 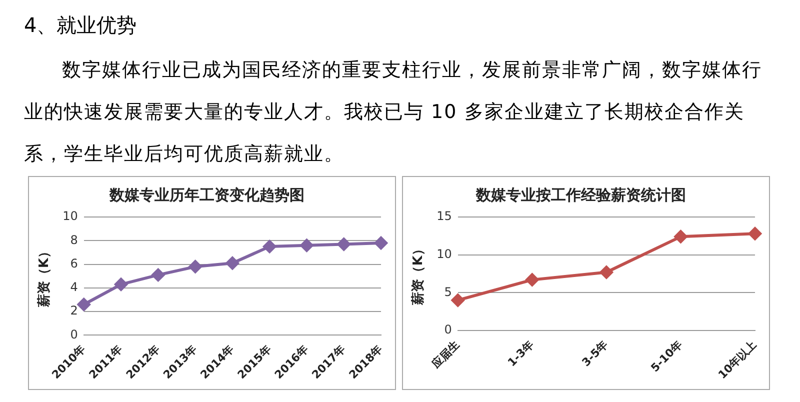 I want to click on x-tick-label: 应届生, so click(x=445, y=355).